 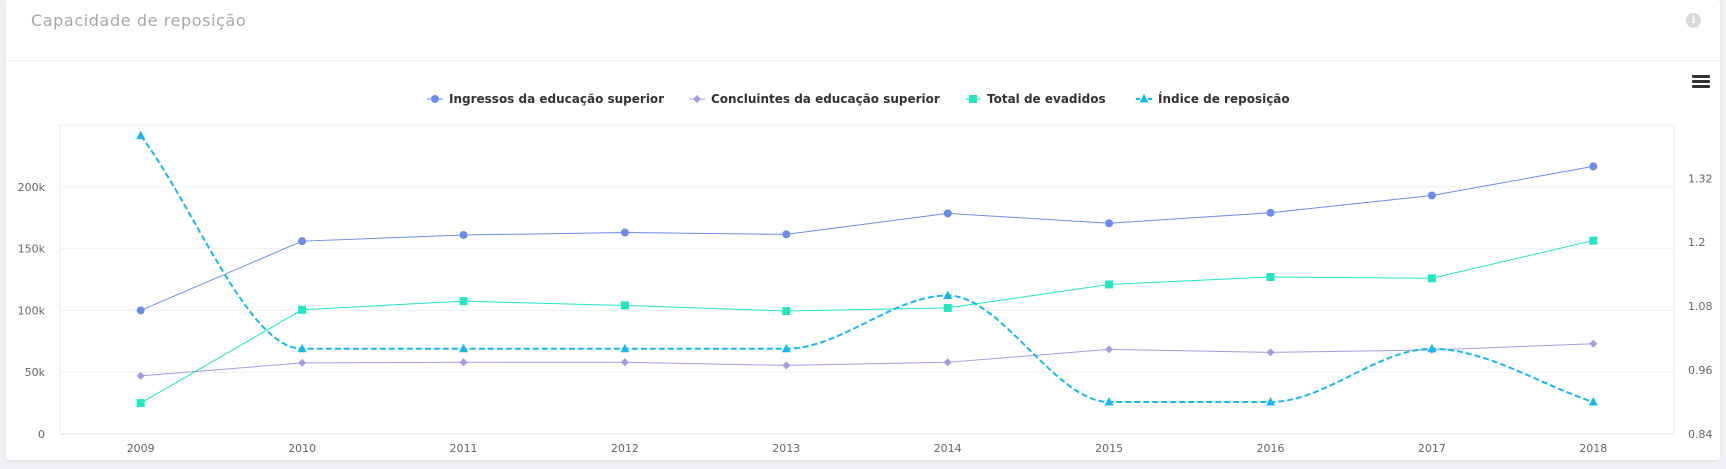 I want to click on legend-item: Índice de reposição, so click(x=1213, y=98).